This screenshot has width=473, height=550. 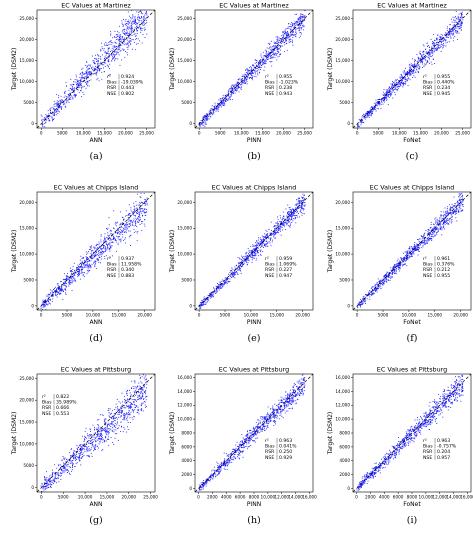 What do you see at coordinates (95, 156) in the screenshot?
I see `panel-caption: (a)` at bounding box center [95, 156].